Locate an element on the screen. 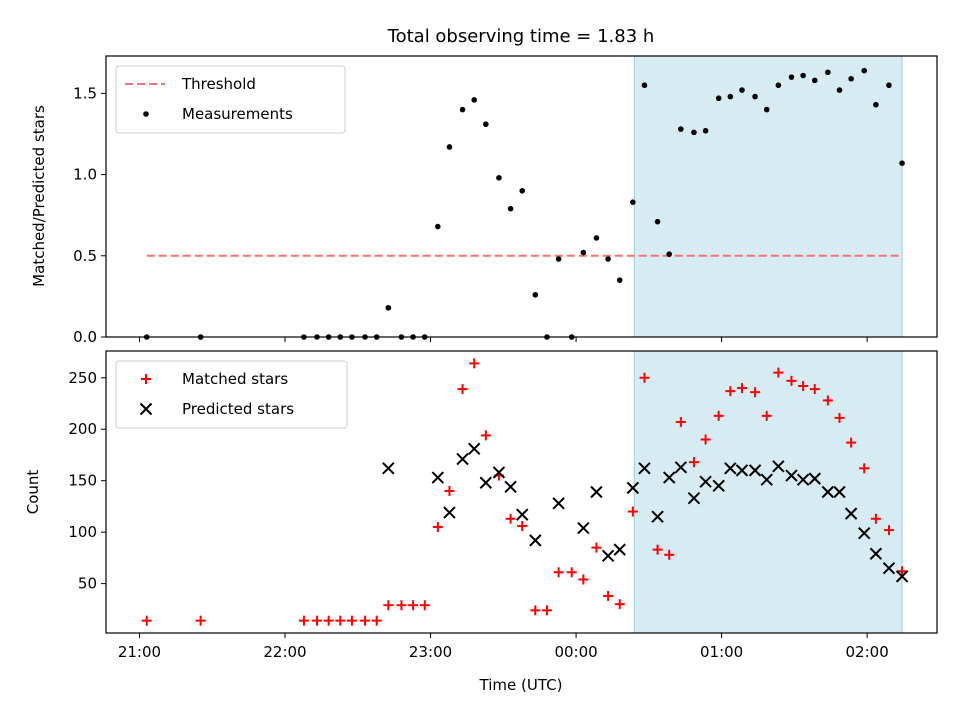  legend-measurement-swatch is located at coordinates (146, 114).